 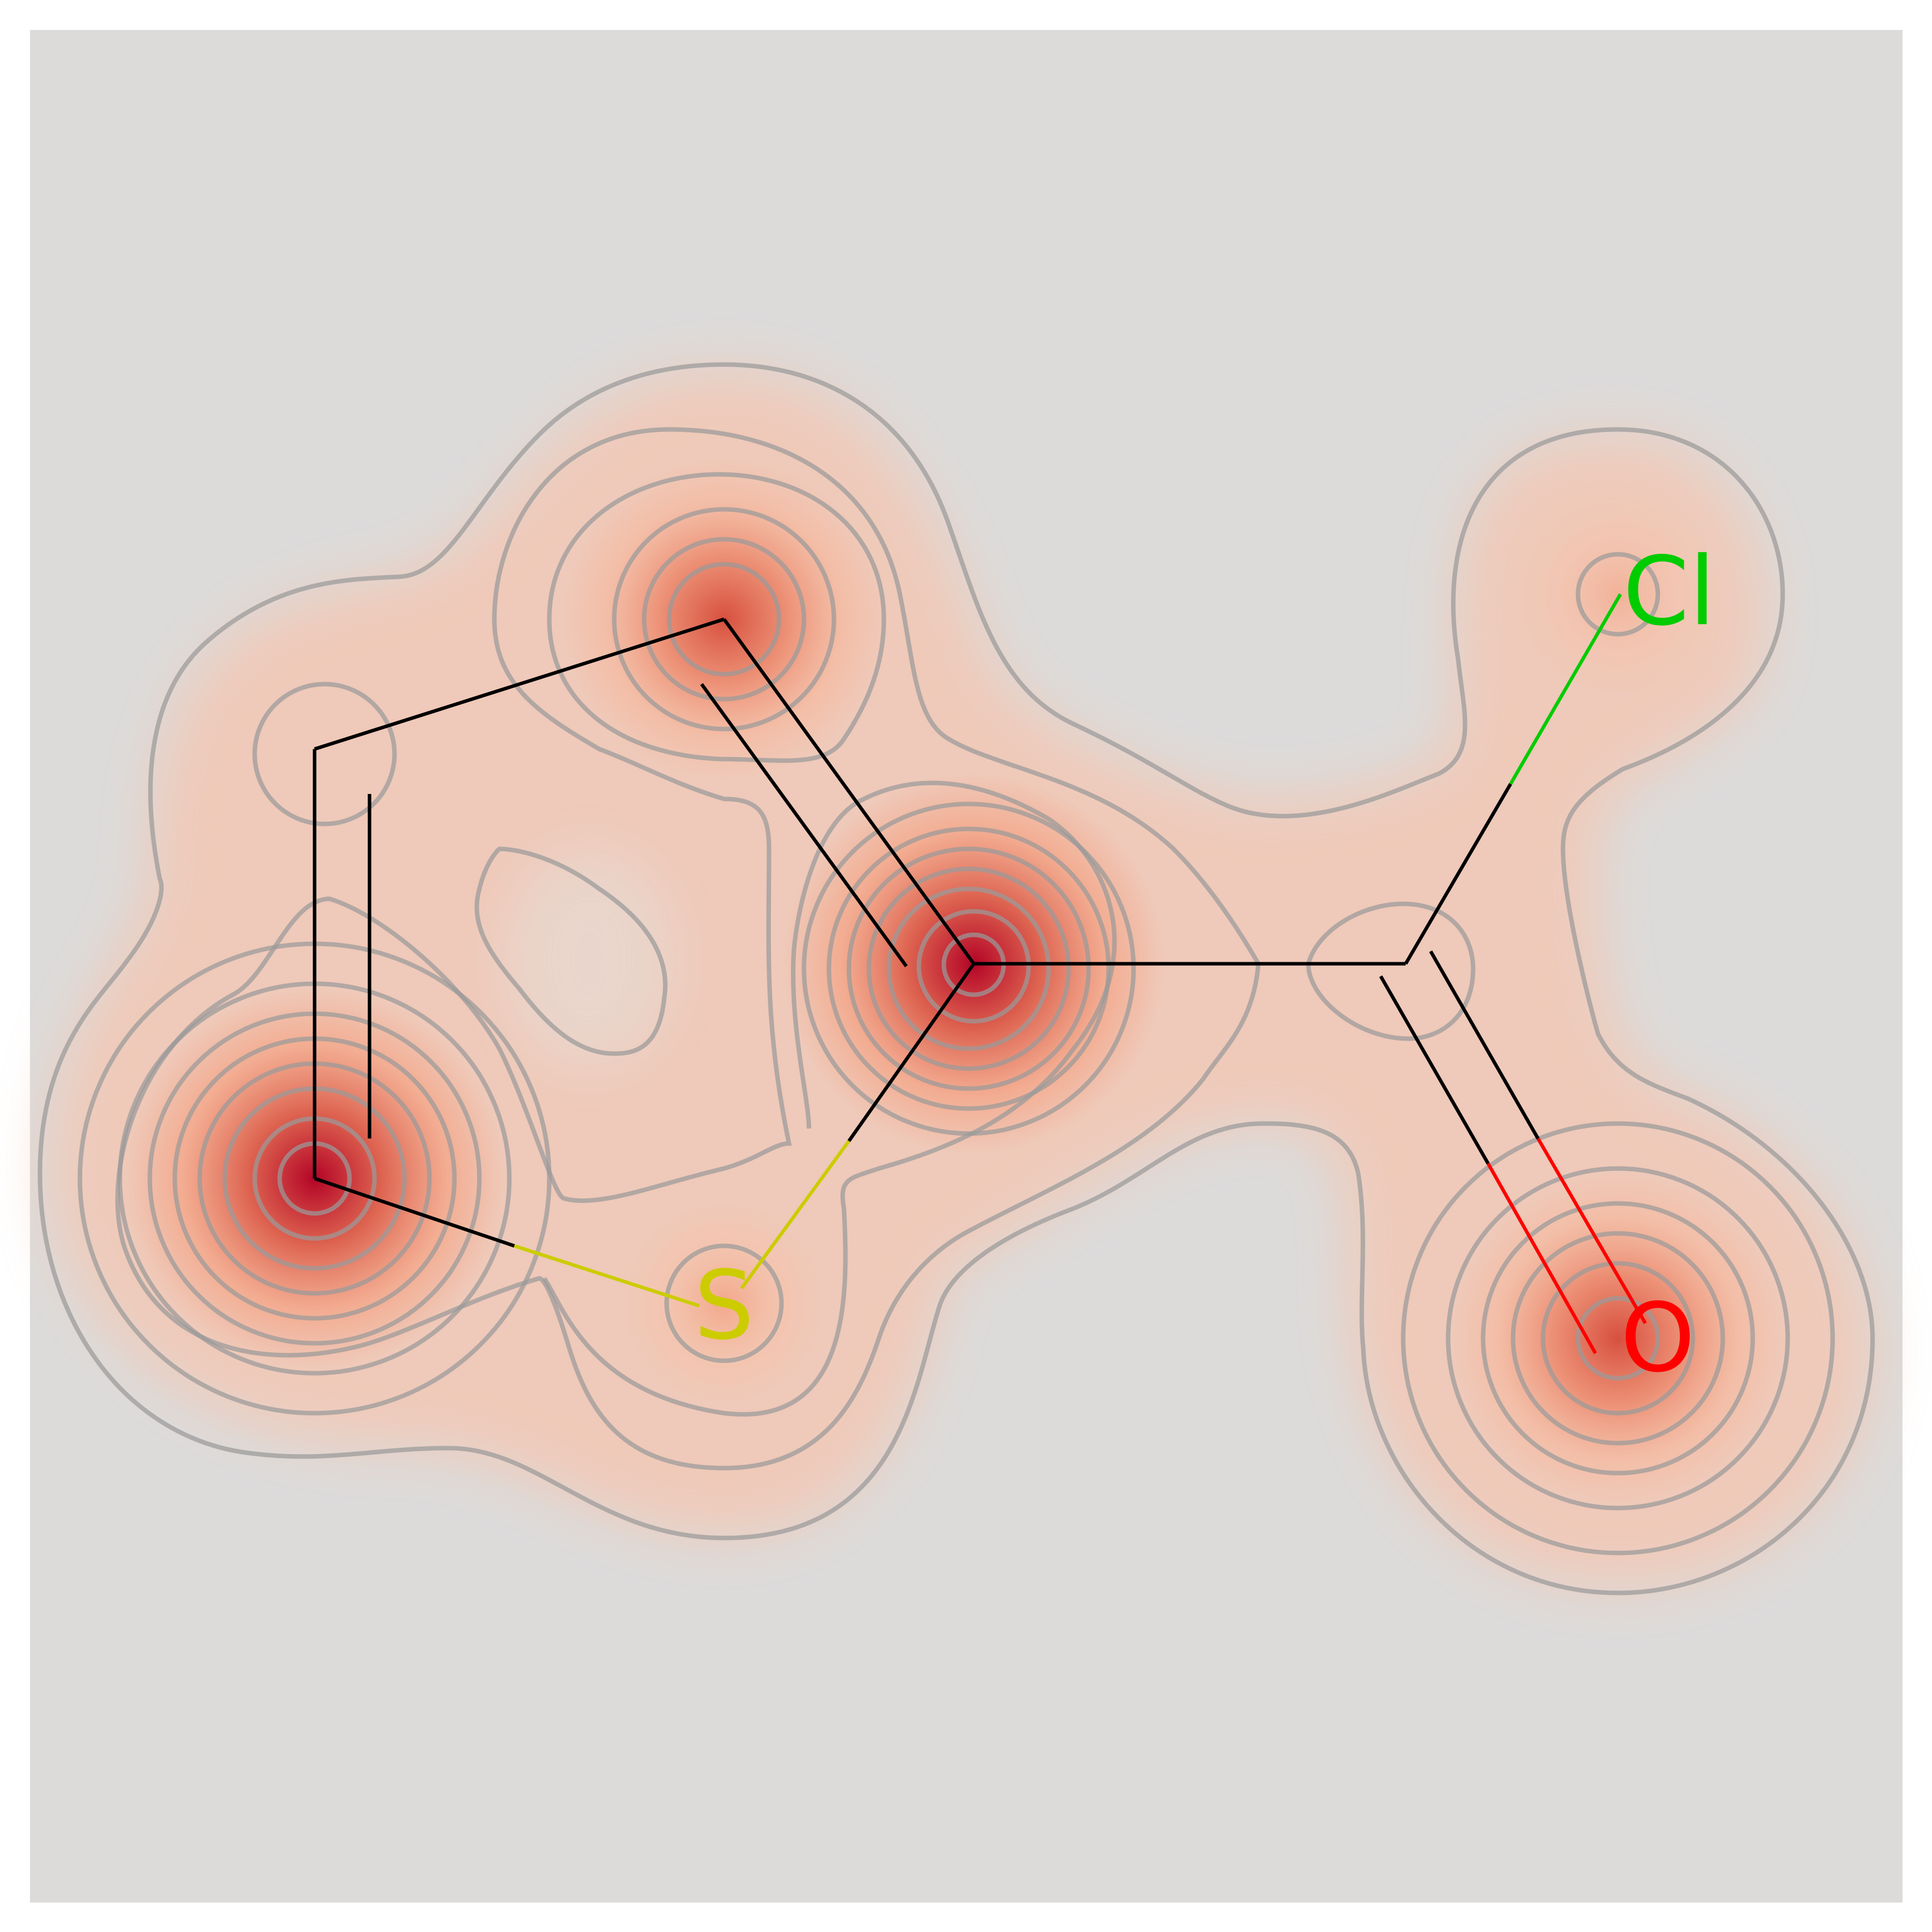 I want to click on contour-c3-mid, so click(x=716, y=617).